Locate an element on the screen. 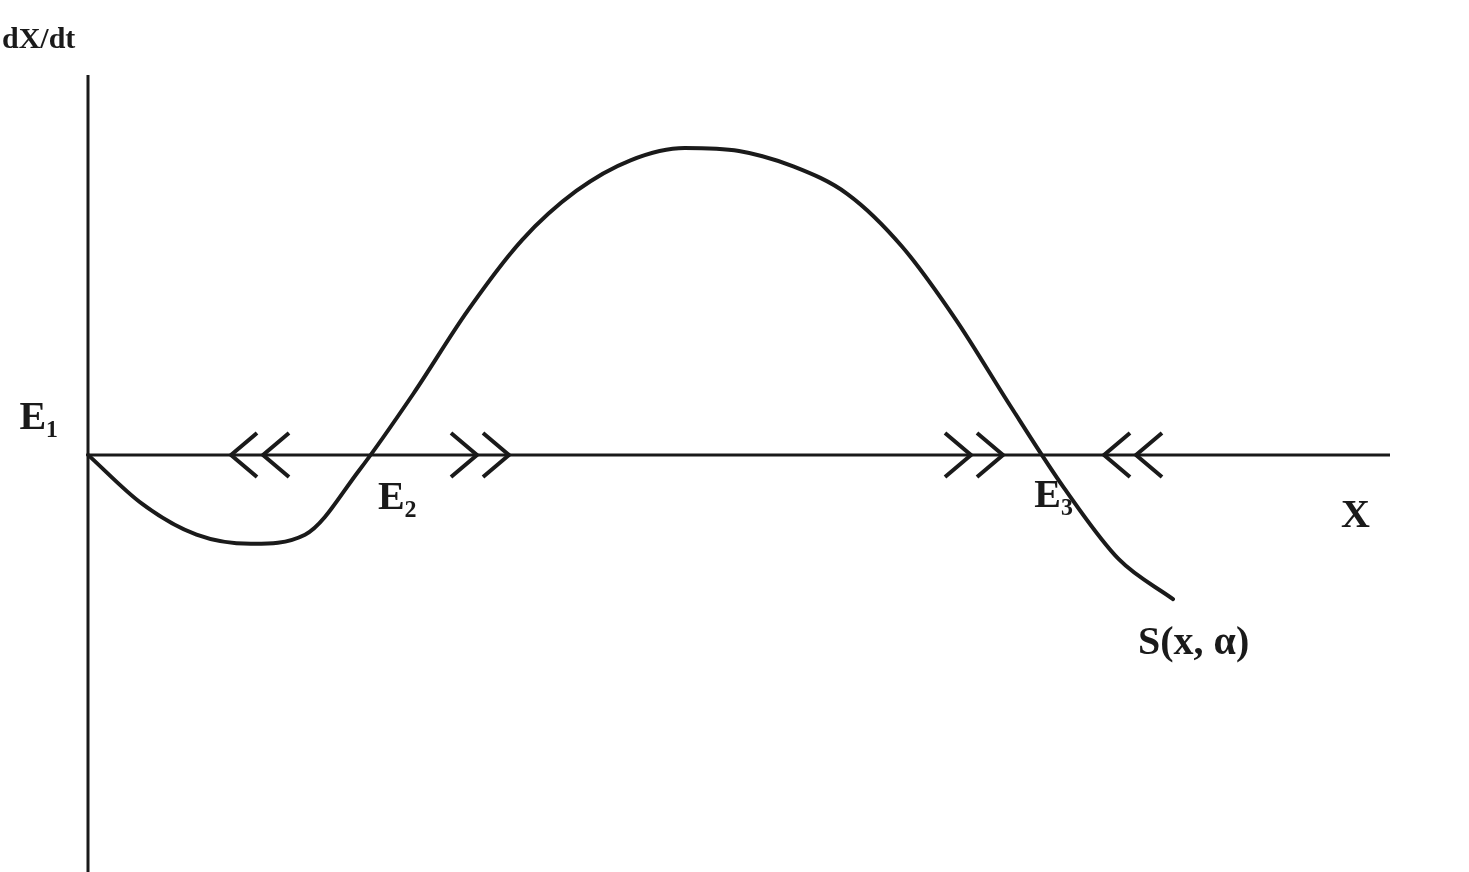 The image size is (1469, 872). series-label: S(x, α) is located at coordinates (1194, 641).